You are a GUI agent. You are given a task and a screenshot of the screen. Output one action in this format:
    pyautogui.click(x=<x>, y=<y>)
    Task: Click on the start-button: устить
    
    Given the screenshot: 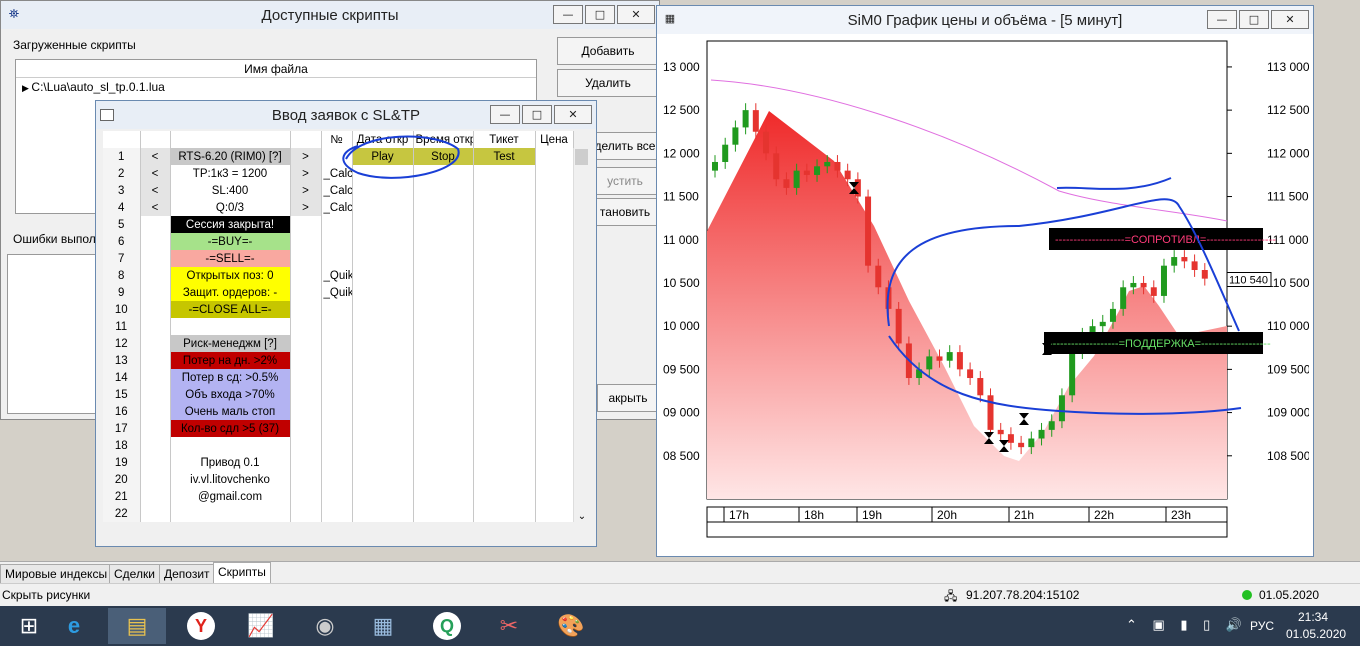 What is the action you would take?
    pyautogui.click(x=625, y=181)
    